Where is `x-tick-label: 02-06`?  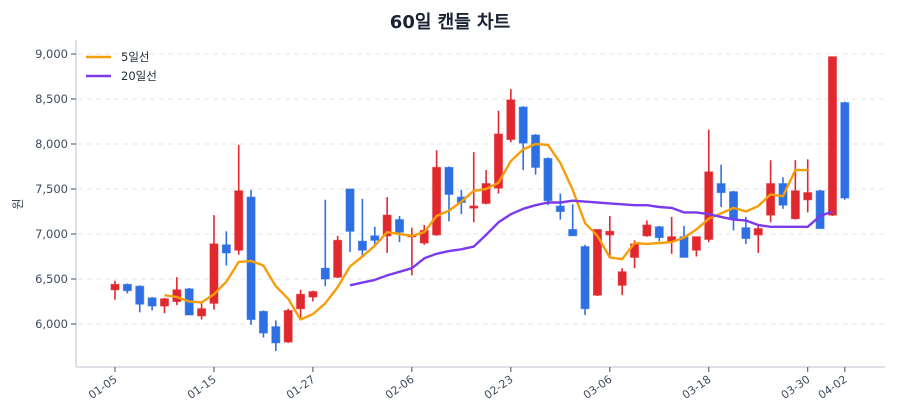 x-tick-label: 02-06 is located at coordinates (400, 387).